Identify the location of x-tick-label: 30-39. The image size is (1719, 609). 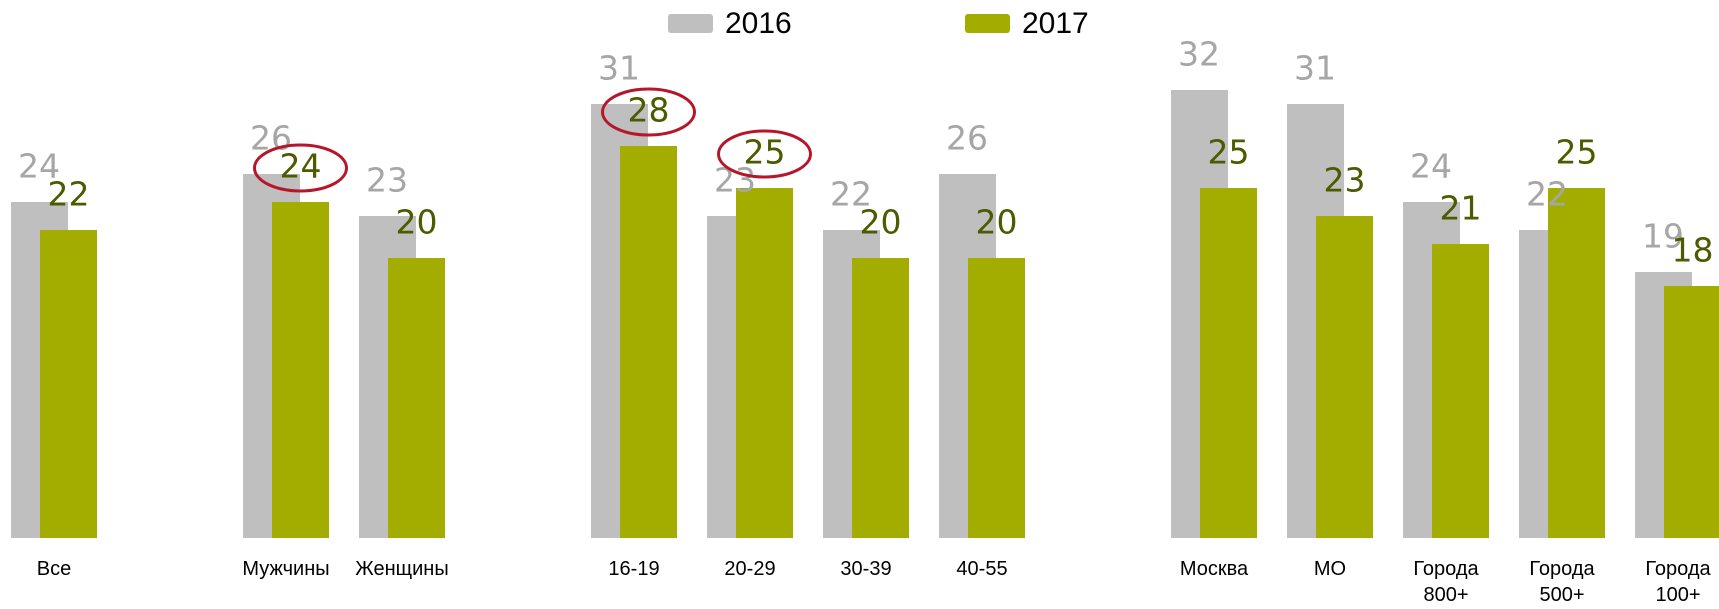
(866, 569).